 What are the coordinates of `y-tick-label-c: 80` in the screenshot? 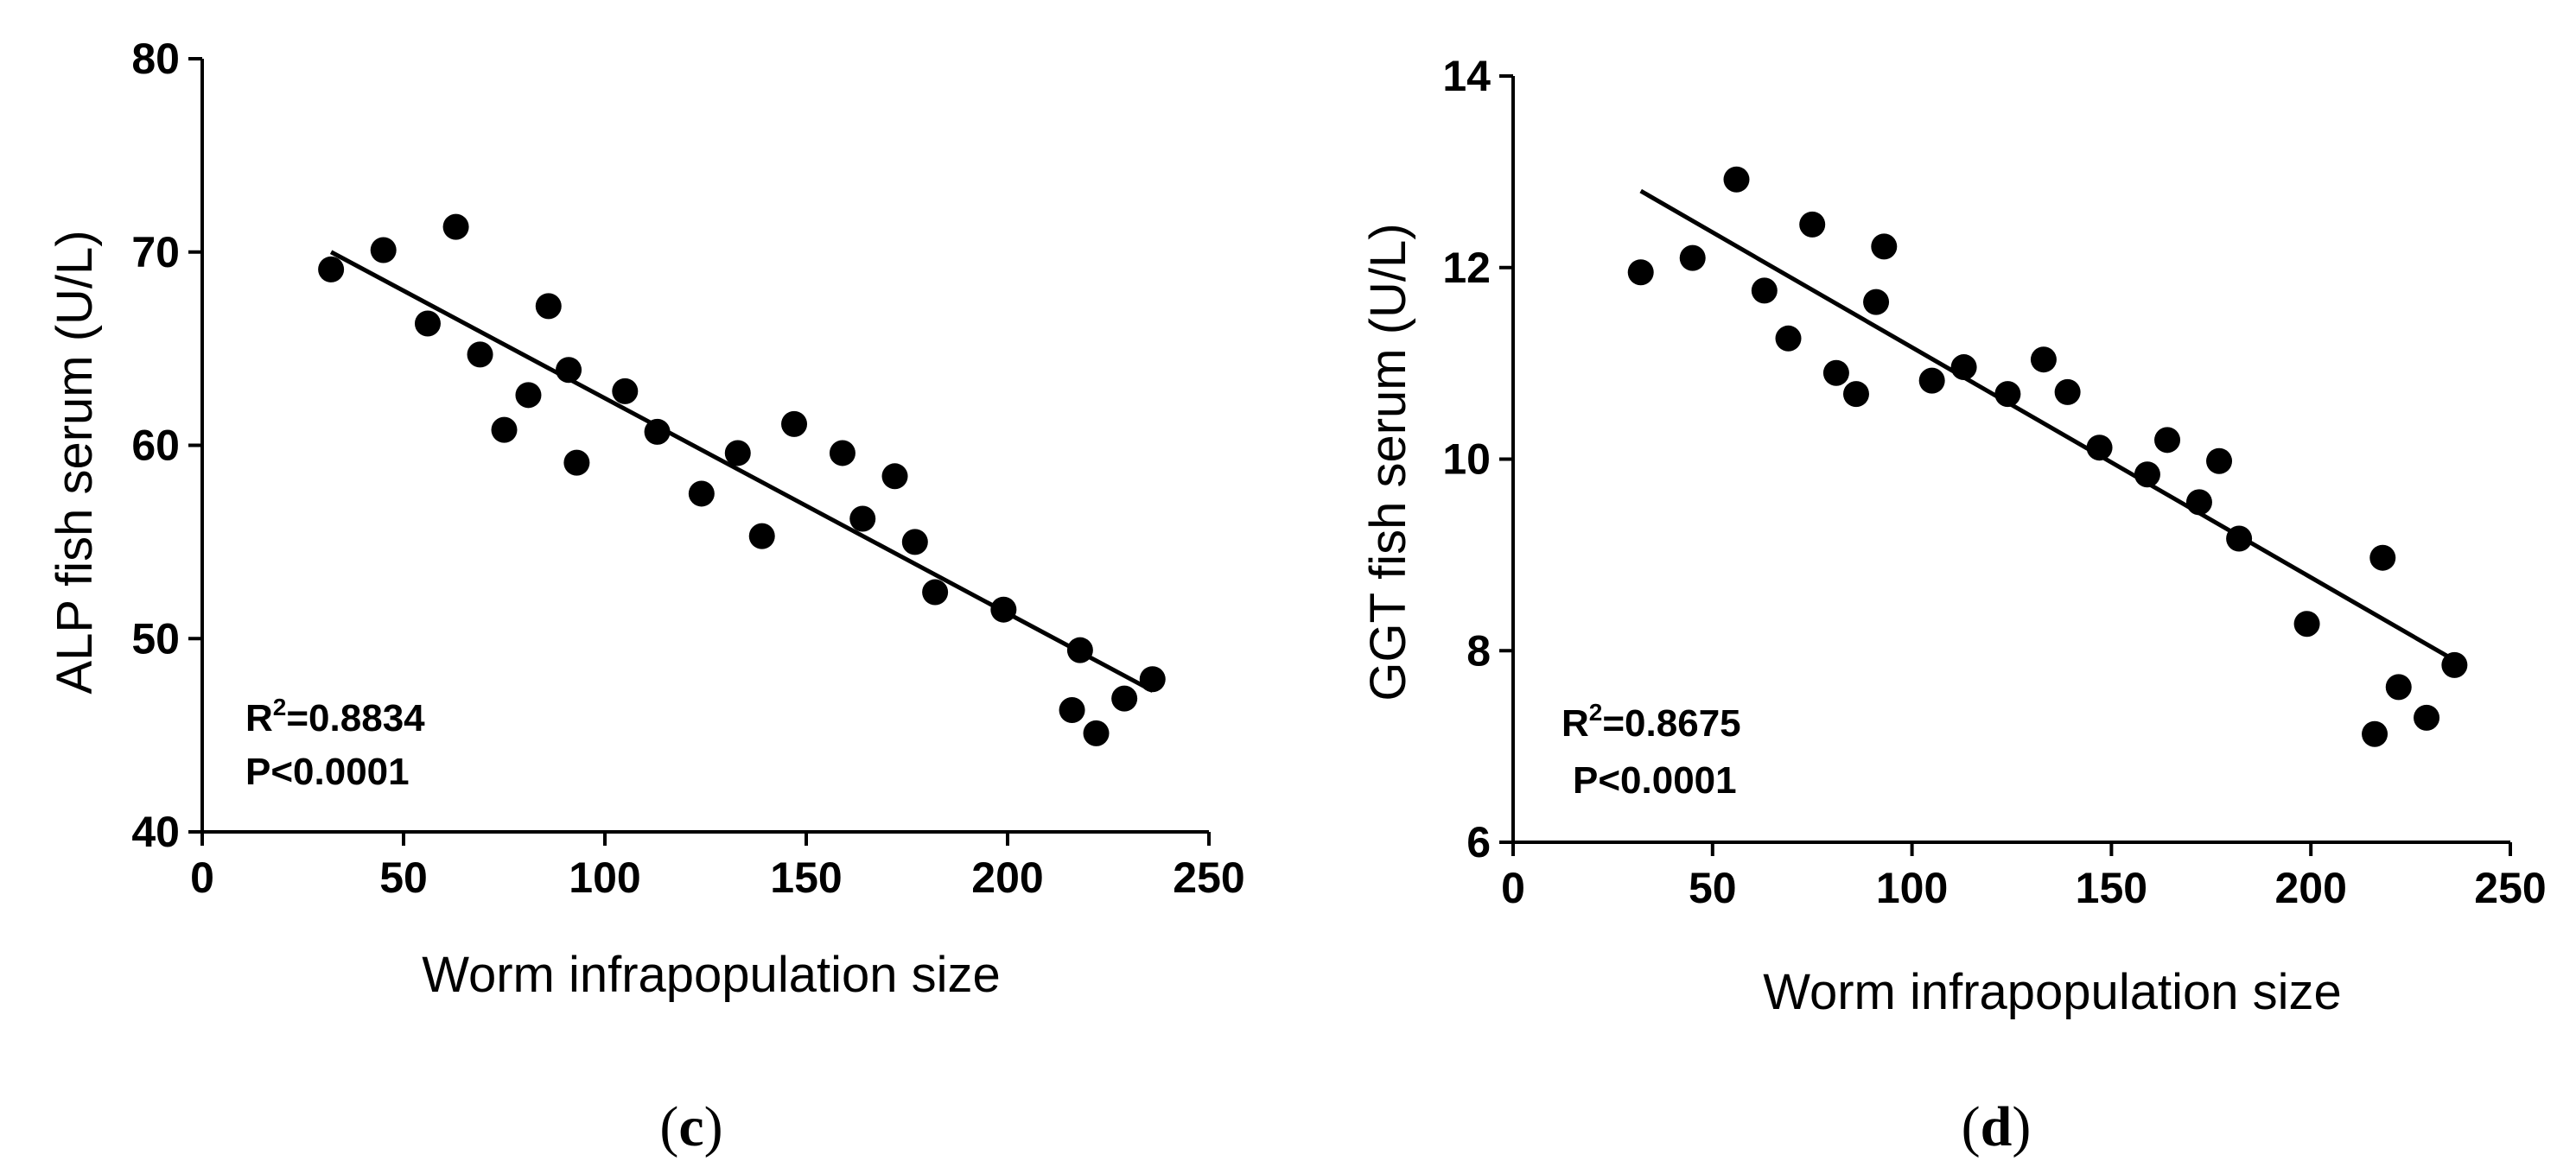 It's located at (155, 59).